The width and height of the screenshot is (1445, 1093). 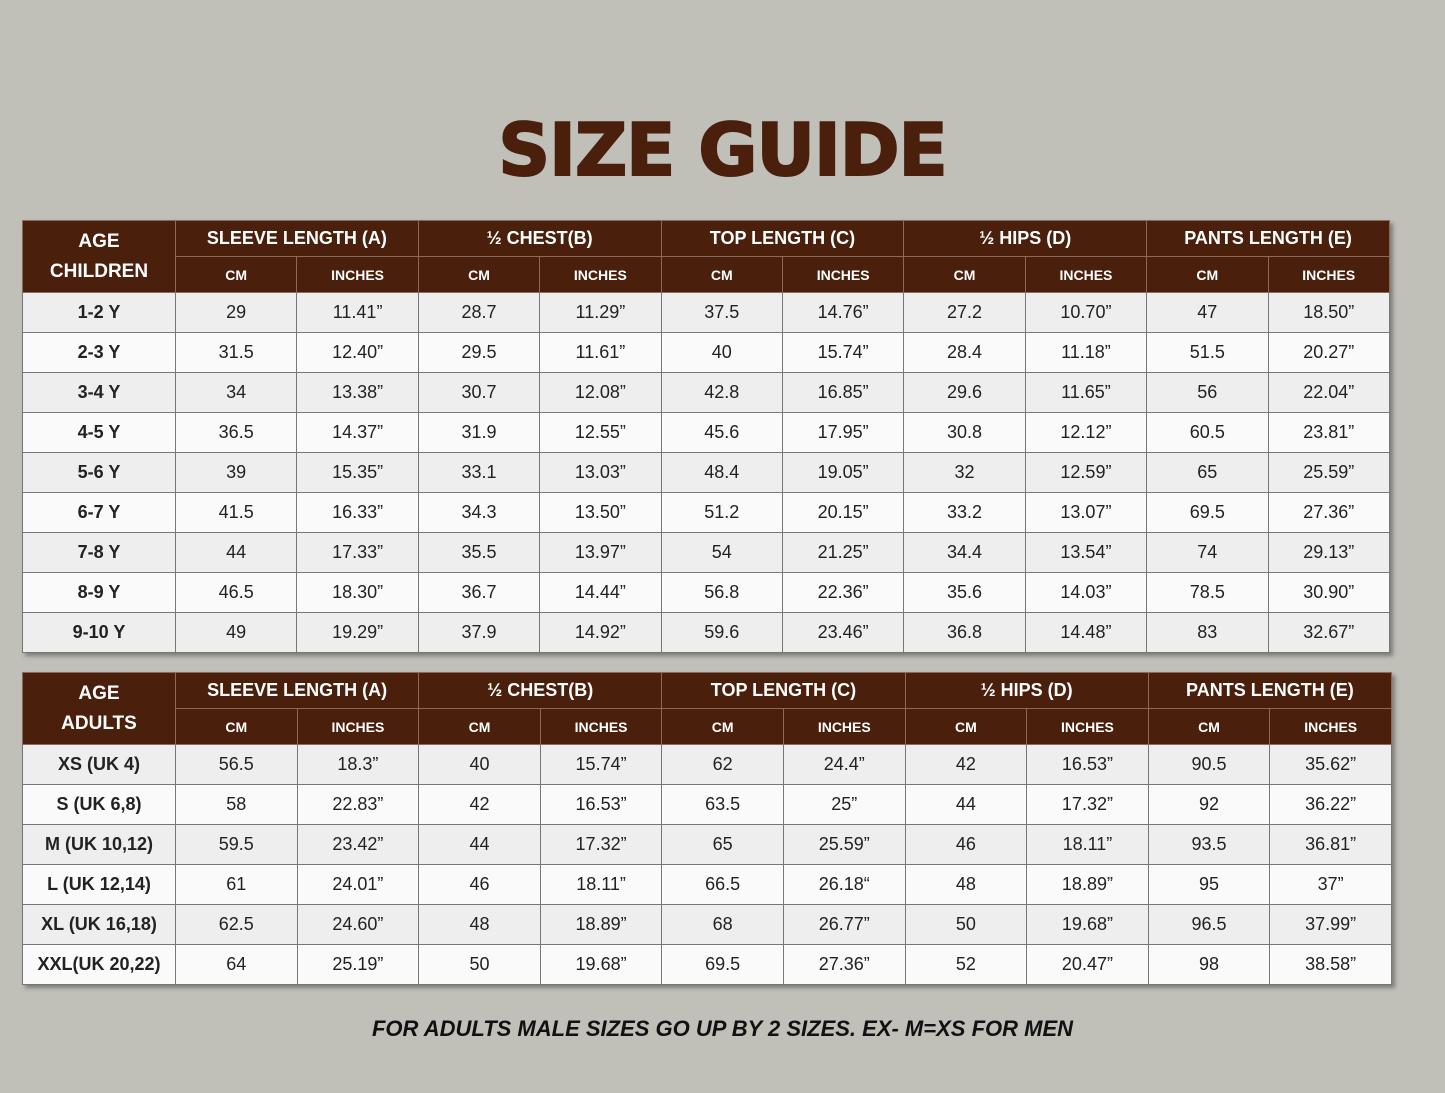 I want to click on measurement-cell: 11.18”, so click(x=1086, y=352).